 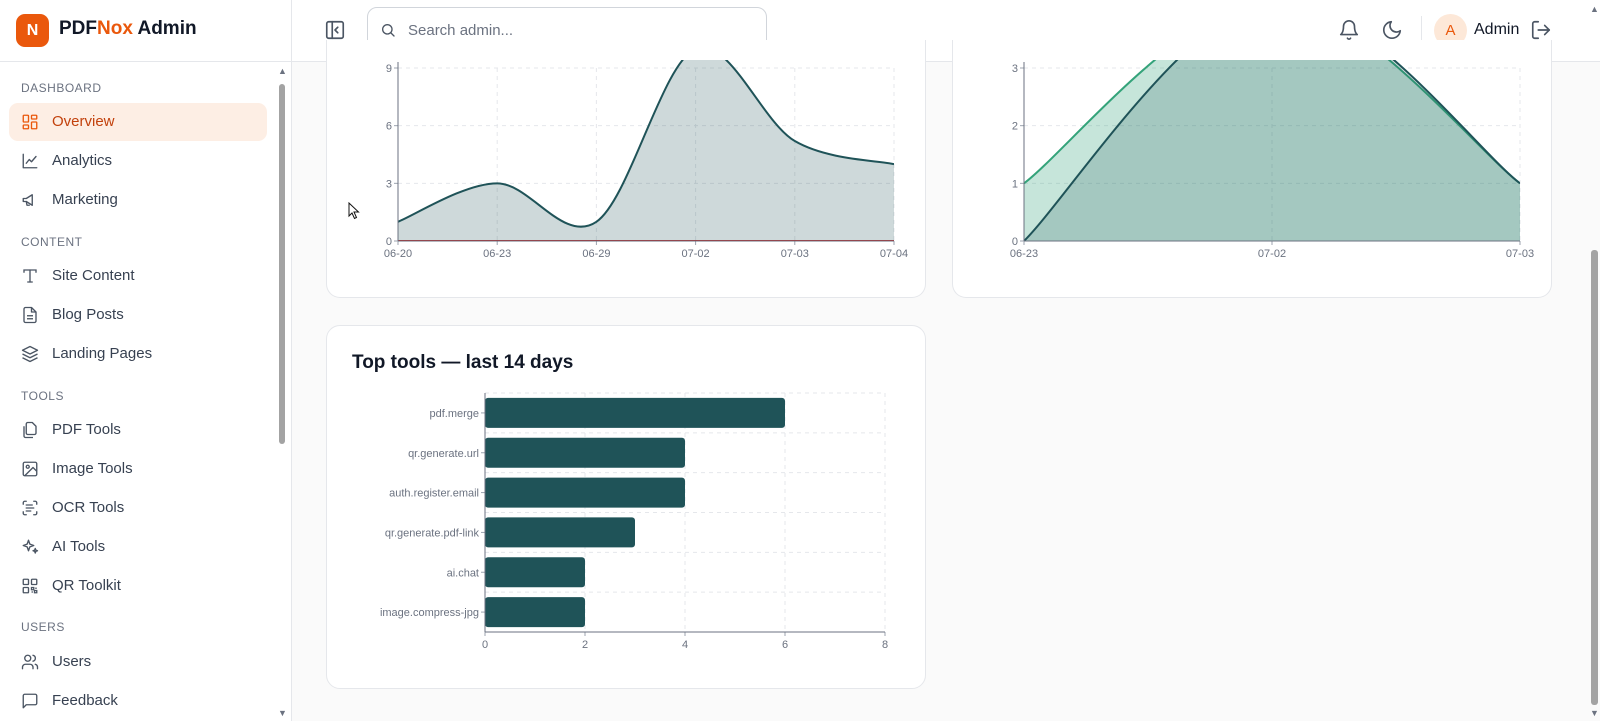 What do you see at coordinates (282, 71) in the screenshot?
I see `sidebar-scroll-up: ▲` at bounding box center [282, 71].